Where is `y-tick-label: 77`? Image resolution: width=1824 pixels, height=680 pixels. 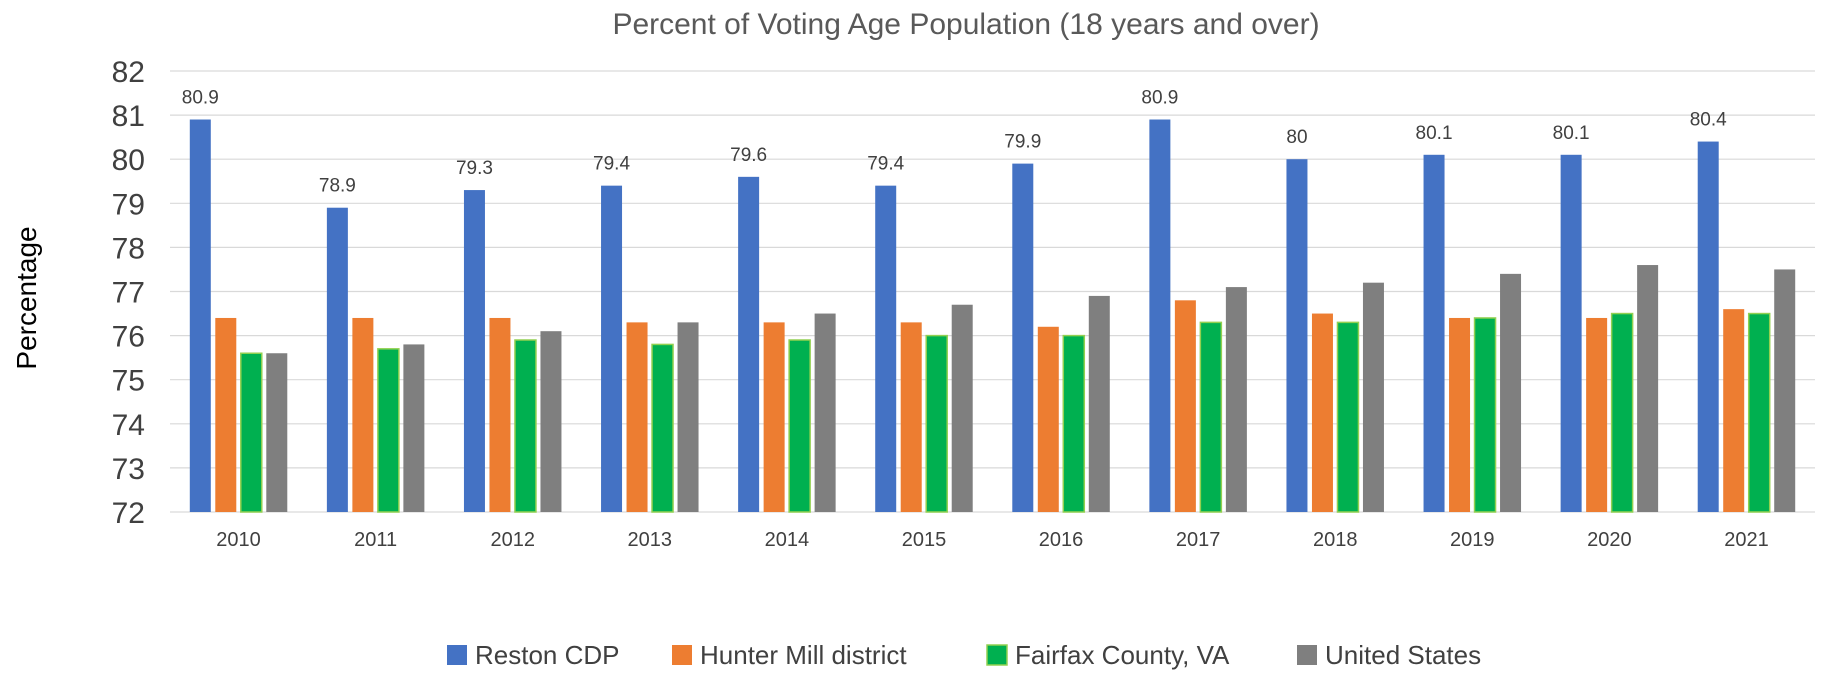 y-tick-label: 77 is located at coordinates (128, 293).